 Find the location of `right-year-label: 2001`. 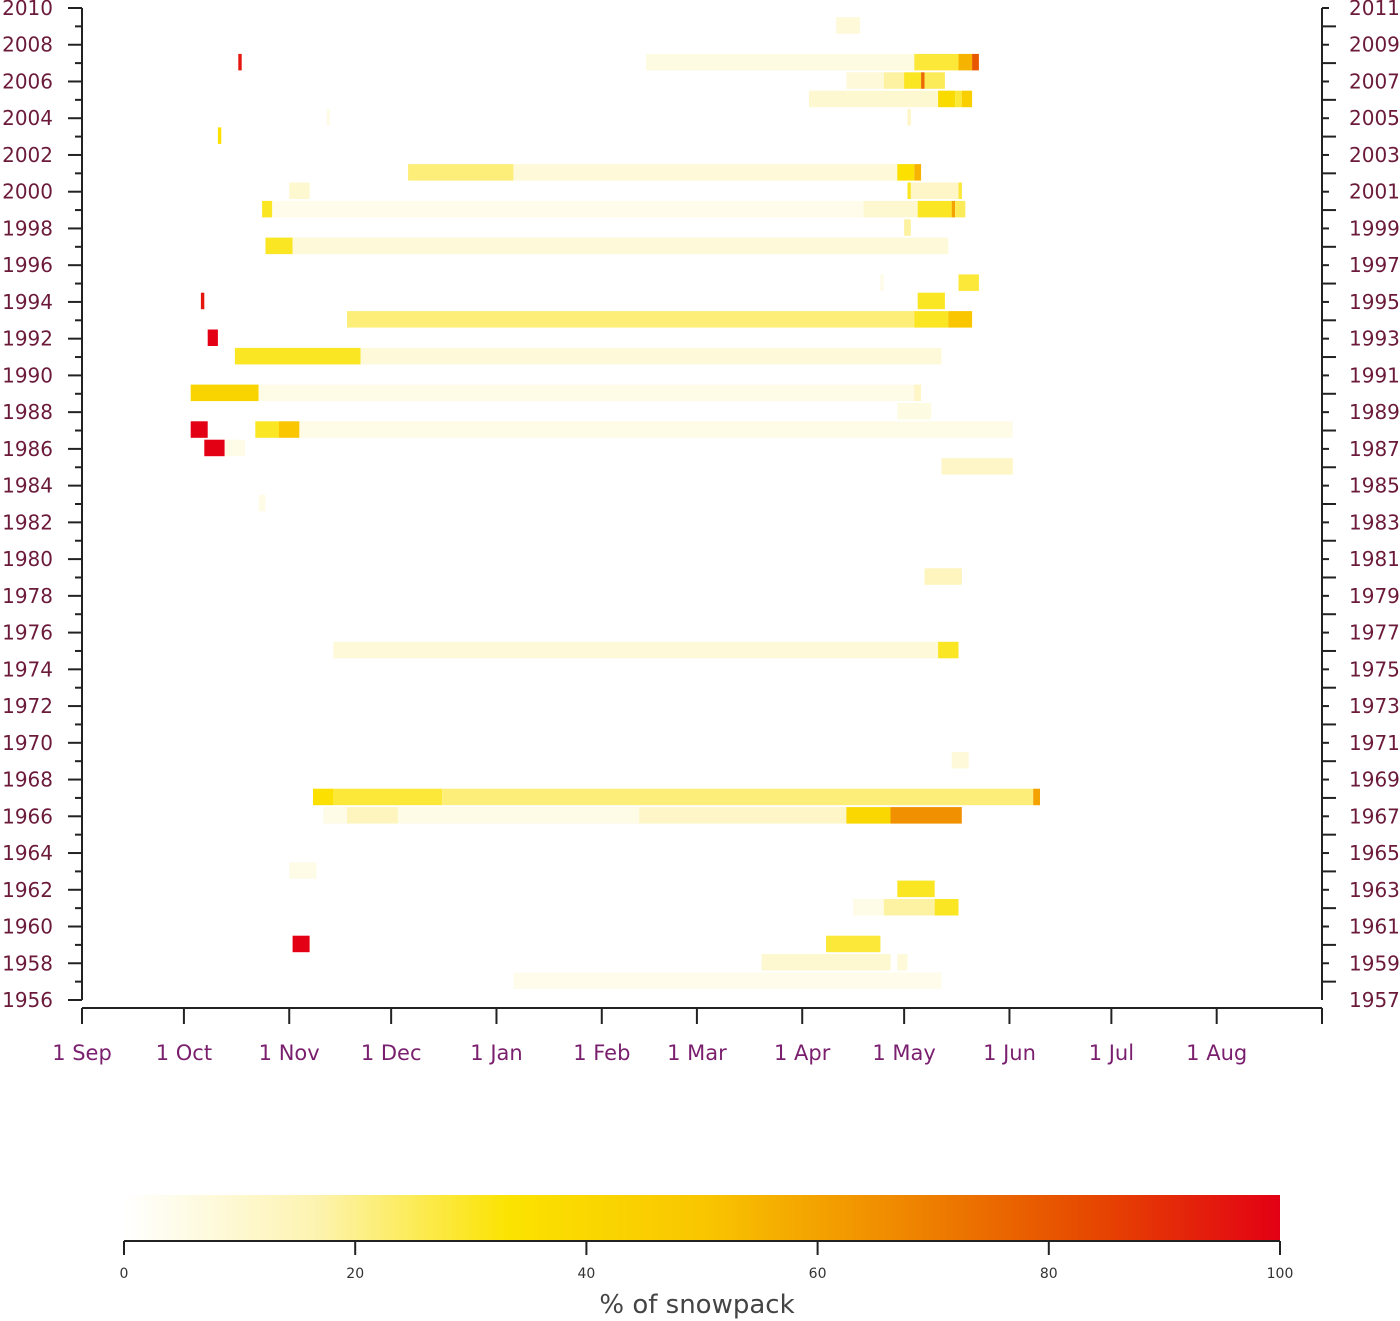

right-year-label: 2001 is located at coordinates (1374, 192).